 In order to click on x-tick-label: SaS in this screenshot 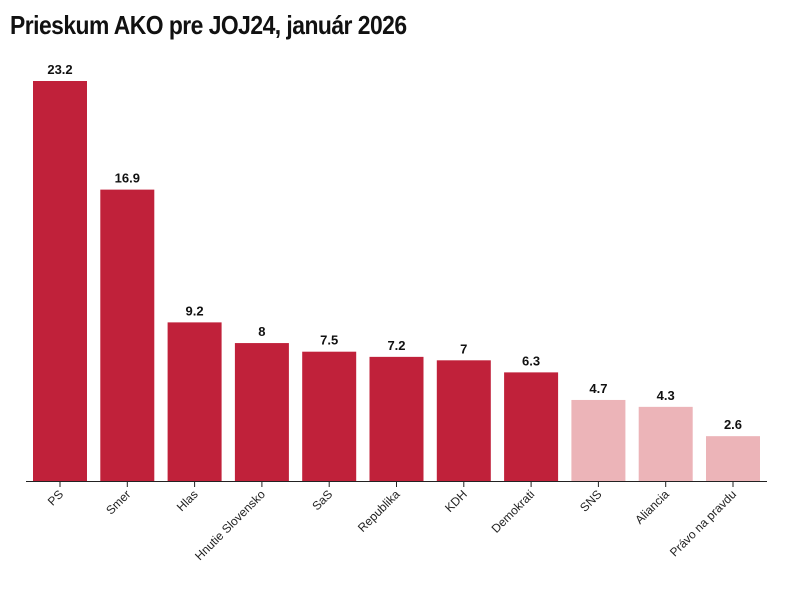, I will do `click(322, 500)`.